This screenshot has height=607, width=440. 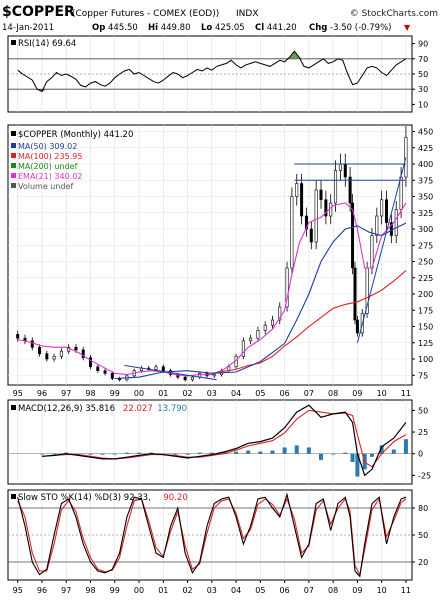 I want to click on bottom-axis-label: 11, so click(x=406, y=590).